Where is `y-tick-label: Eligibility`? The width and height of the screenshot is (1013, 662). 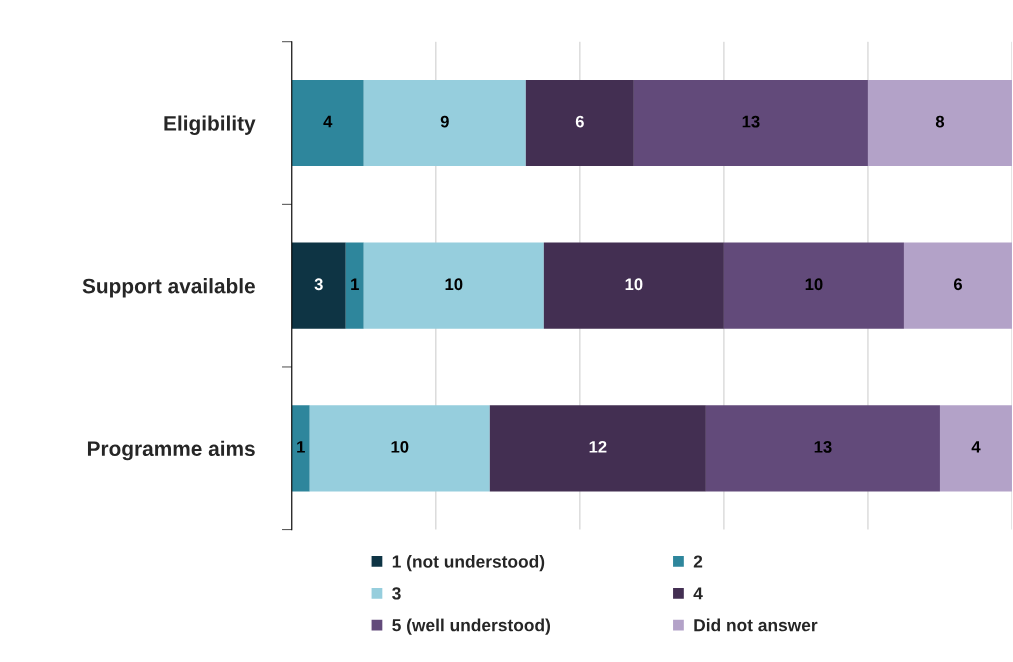 y-tick-label: Eligibility is located at coordinates (210, 125).